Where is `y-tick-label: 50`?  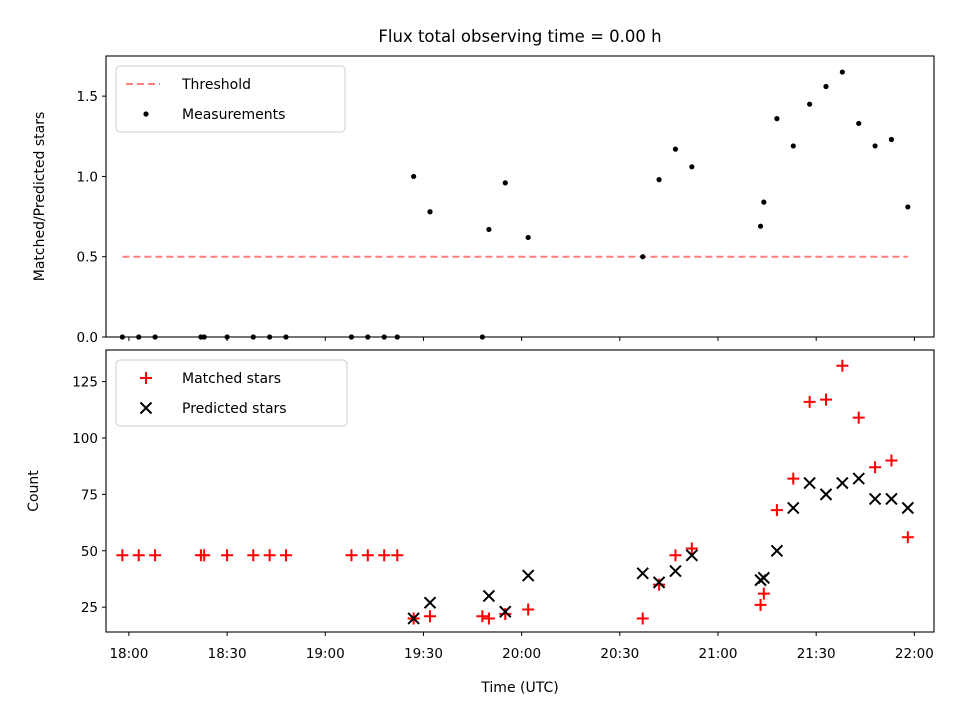 y-tick-label: 50 is located at coordinates (89, 552).